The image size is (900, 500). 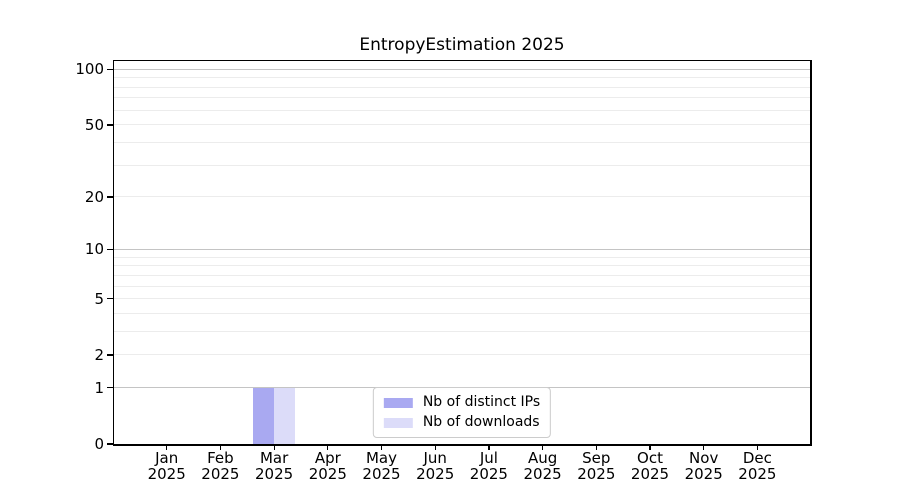 What do you see at coordinates (398, 422) in the screenshot?
I see `legend-swatch-downloads` at bounding box center [398, 422].